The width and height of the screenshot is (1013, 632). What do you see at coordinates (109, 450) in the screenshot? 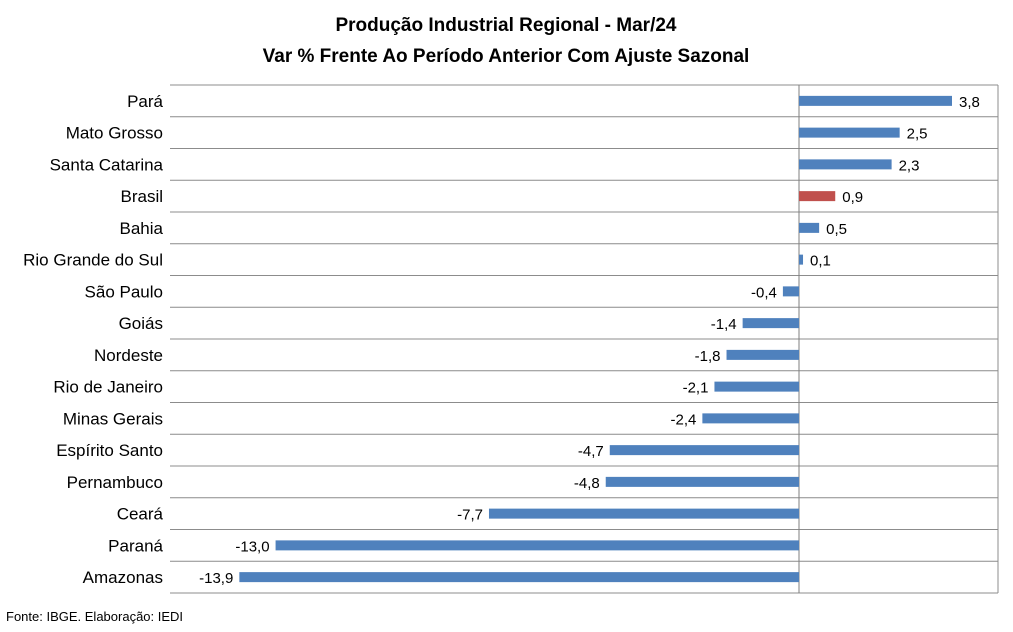
I see `category-label: Espírito Santo` at bounding box center [109, 450].